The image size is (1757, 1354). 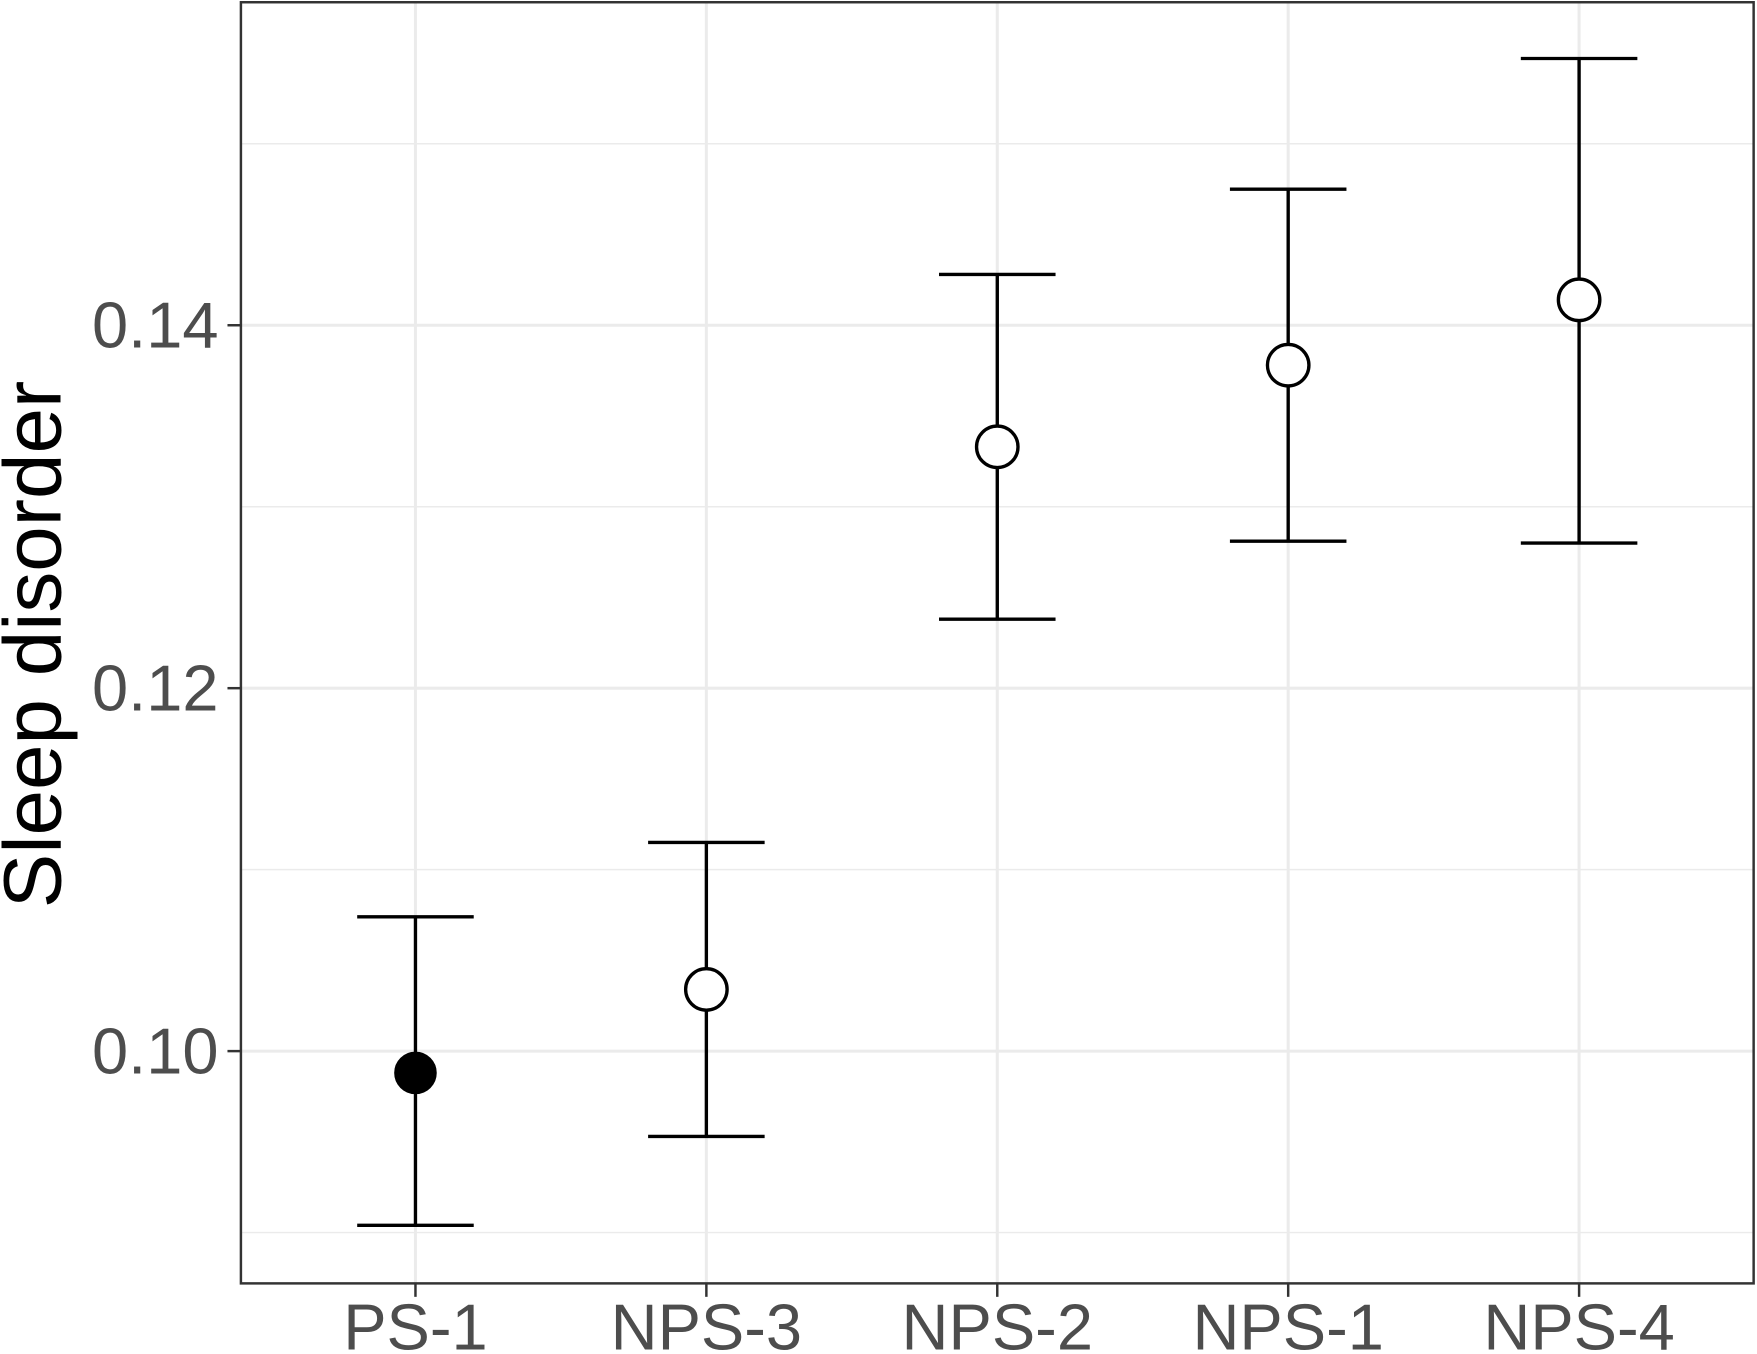 I want to click on x-tick-label: NPS-3, so click(x=706, y=1322).